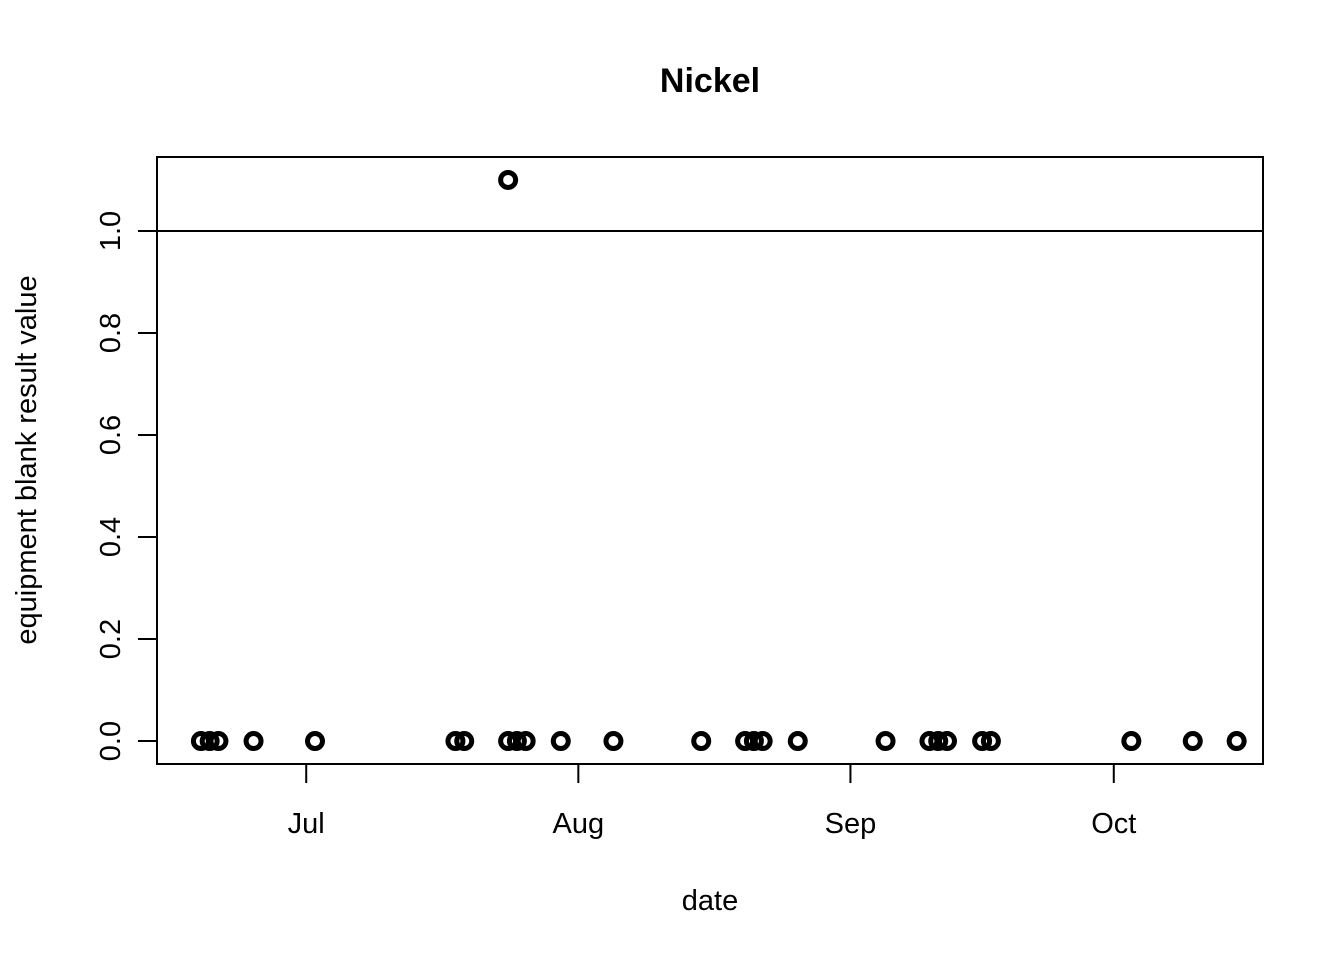  Describe the element at coordinates (111, 231) in the screenshot. I see `y-tick-label: 1.0` at that location.